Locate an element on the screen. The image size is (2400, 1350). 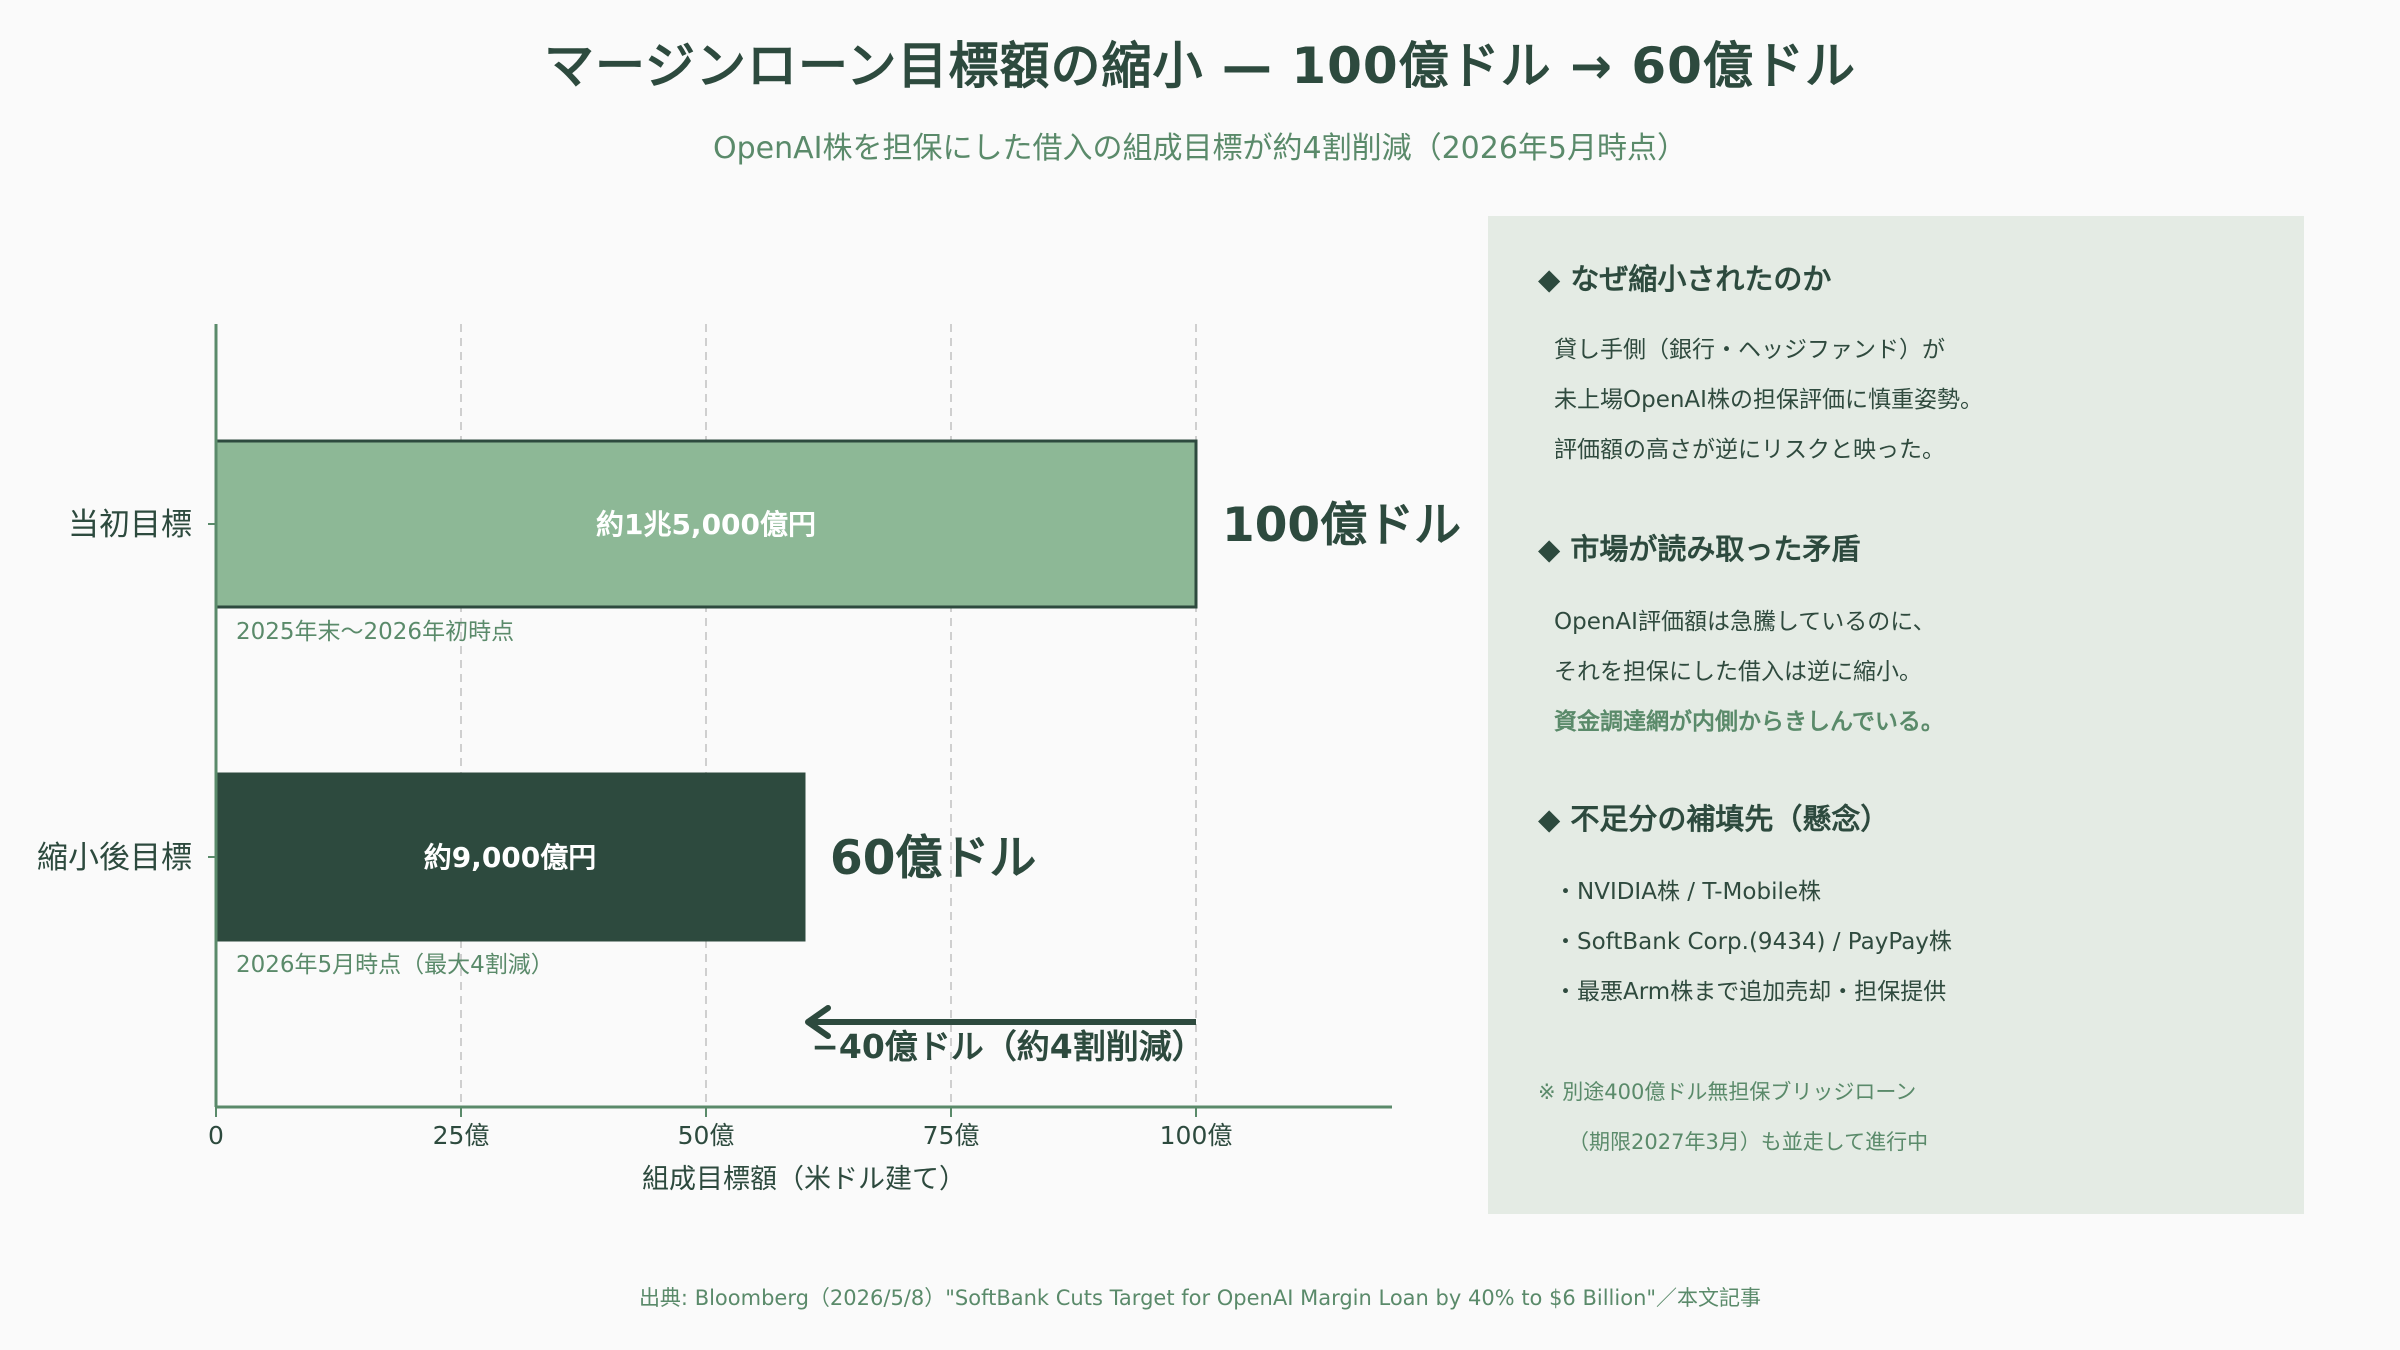
bar-end-label-0: 100億ドル is located at coordinates (1341, 525).